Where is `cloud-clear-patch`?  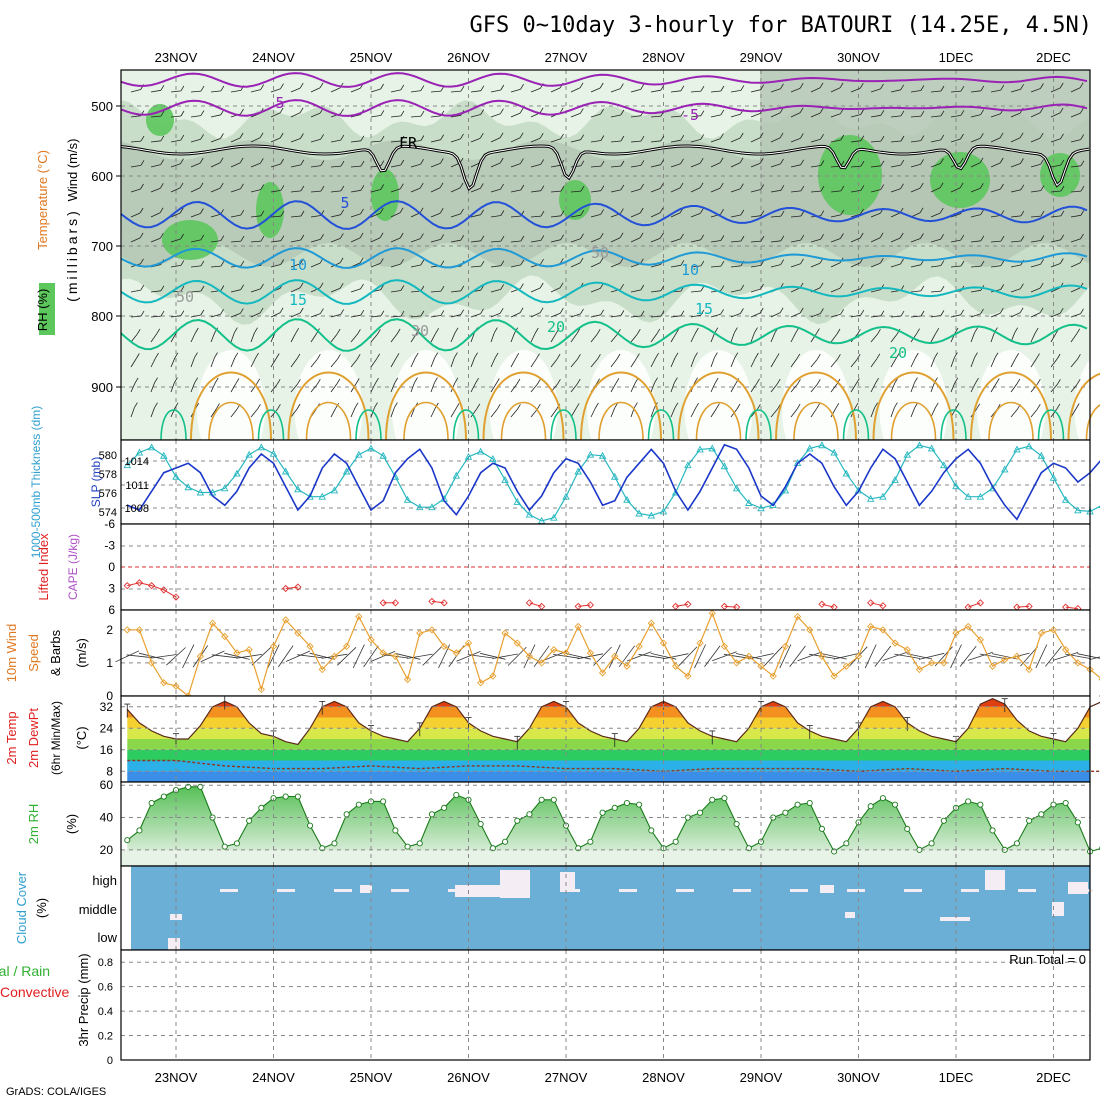 cloud-clear-patch is located at coordinates (850, 915).